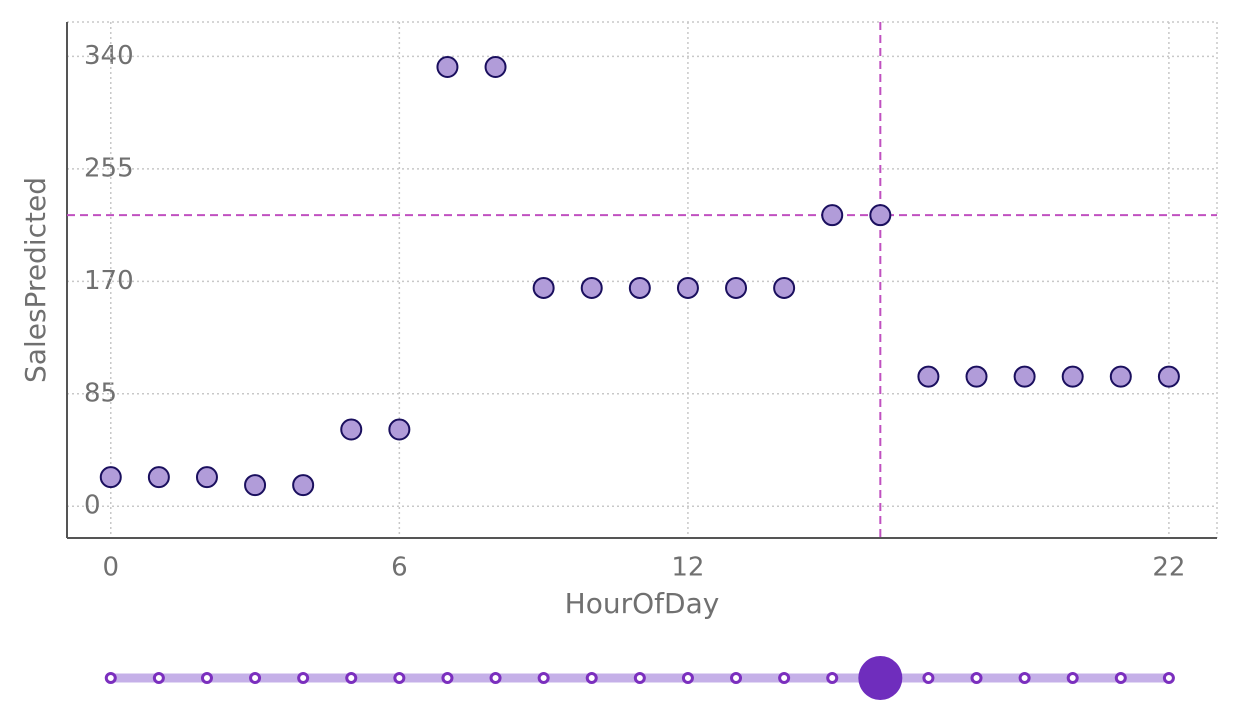 The width and height of the screenshot is (1252, 724). What do you see at coordinates (642, 603) in the screenshot?
I see `x-axis-title: HourOfDay` at bounding box center [642, 603].